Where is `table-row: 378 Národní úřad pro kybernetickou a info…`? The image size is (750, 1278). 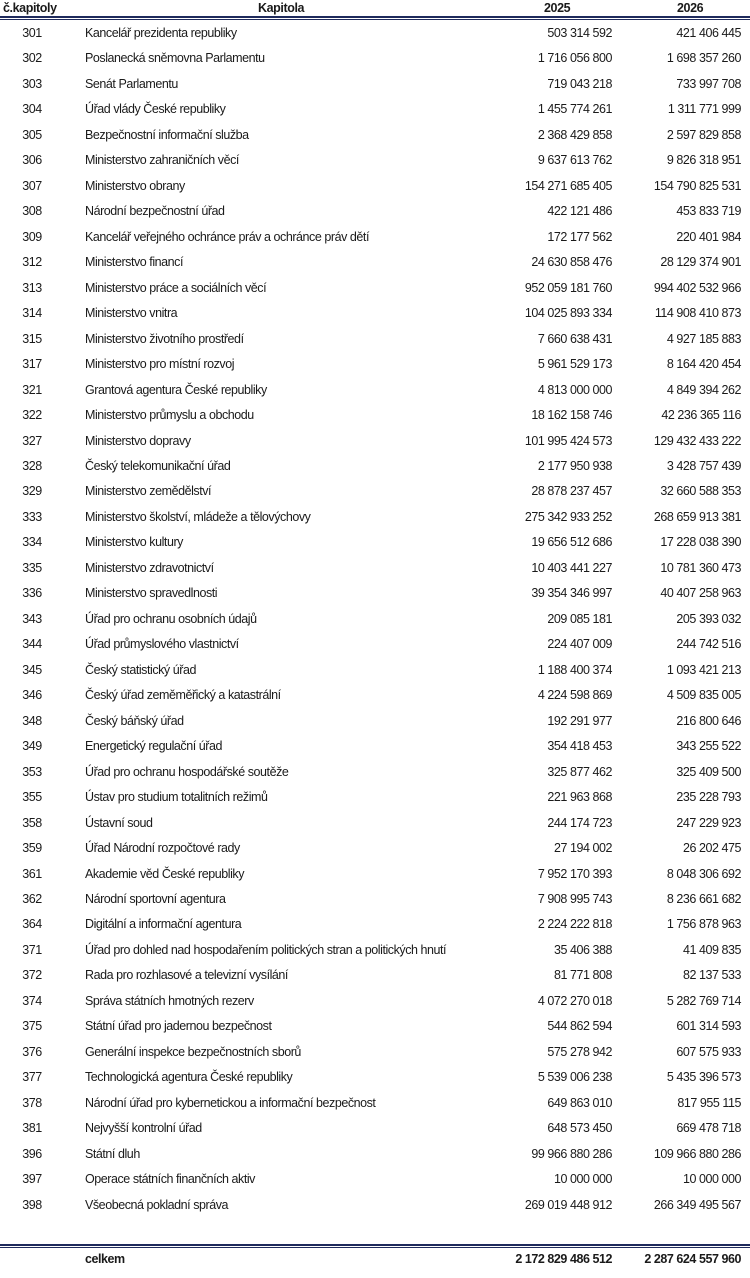 table-row: 378 Národní úřad pro kybernetickou a info… is located at coordinates (375, 1103).